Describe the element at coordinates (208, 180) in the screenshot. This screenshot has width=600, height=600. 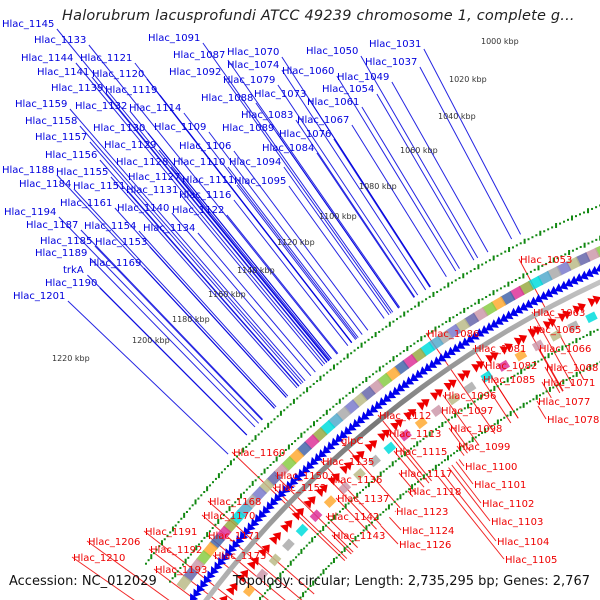
I see `gene-label: Hlac_1111` at that location.